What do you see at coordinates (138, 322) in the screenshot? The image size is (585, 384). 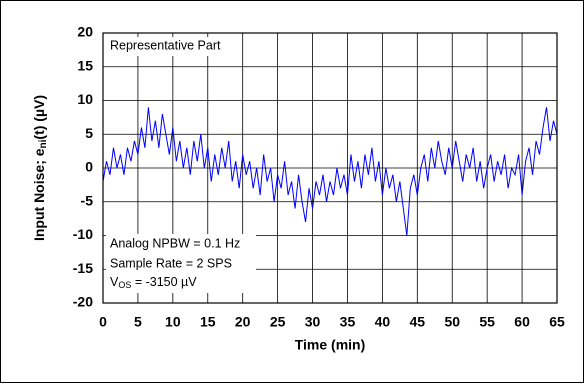 I see `x-tick-label: 5` at bounding box center [138, 322].